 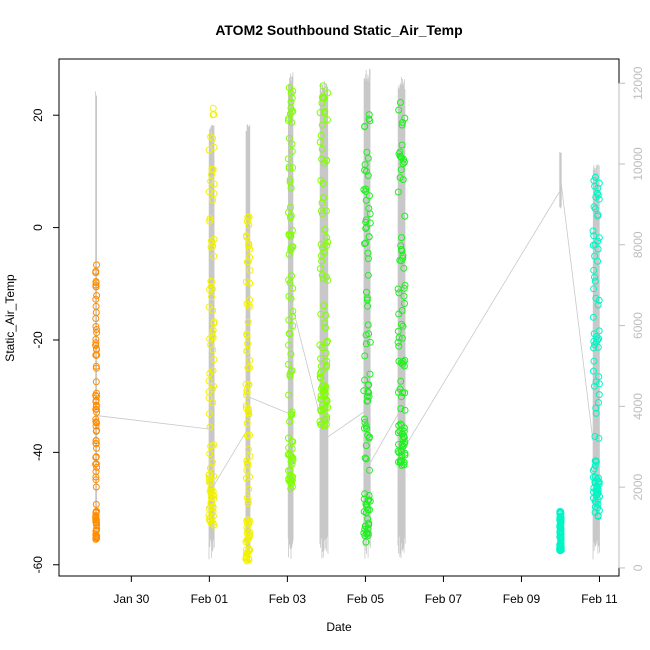 What do you see at coordinates (638, 325) in the screenshot?
I see `y2-tick-label: 6000` at bounding box center [638, 325].